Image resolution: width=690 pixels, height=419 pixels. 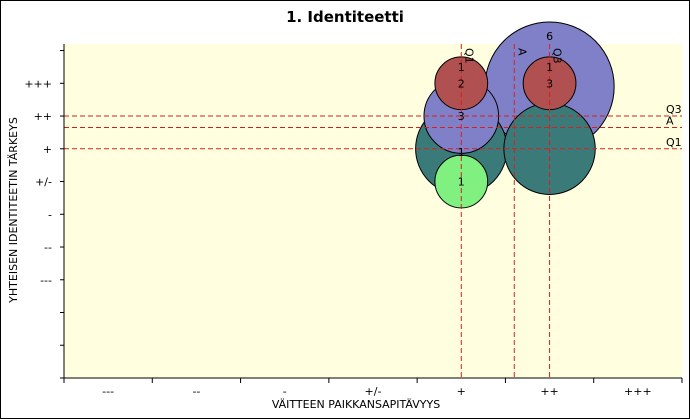 I want to click on bubble-label-0: 6, so click(x=549, y=36).